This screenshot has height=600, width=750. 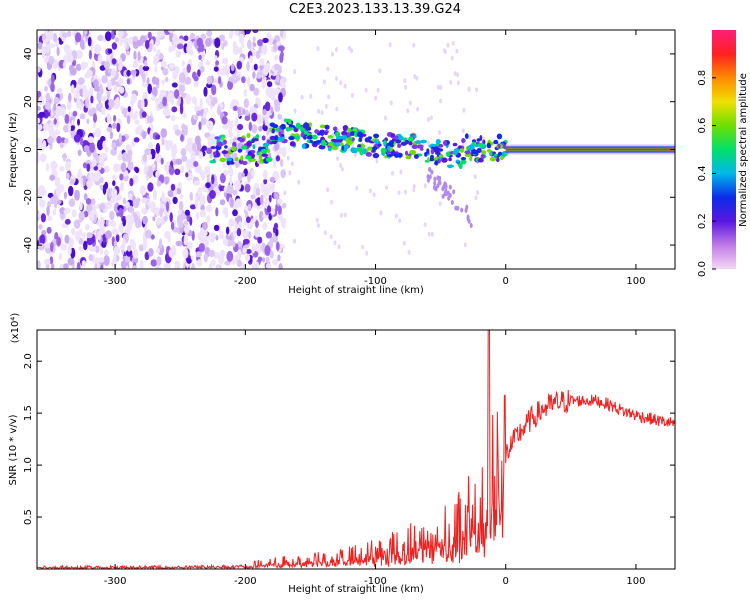 I want to click on colorbar-label: Normalized spectral amplitude, so click(x=743, y=150).